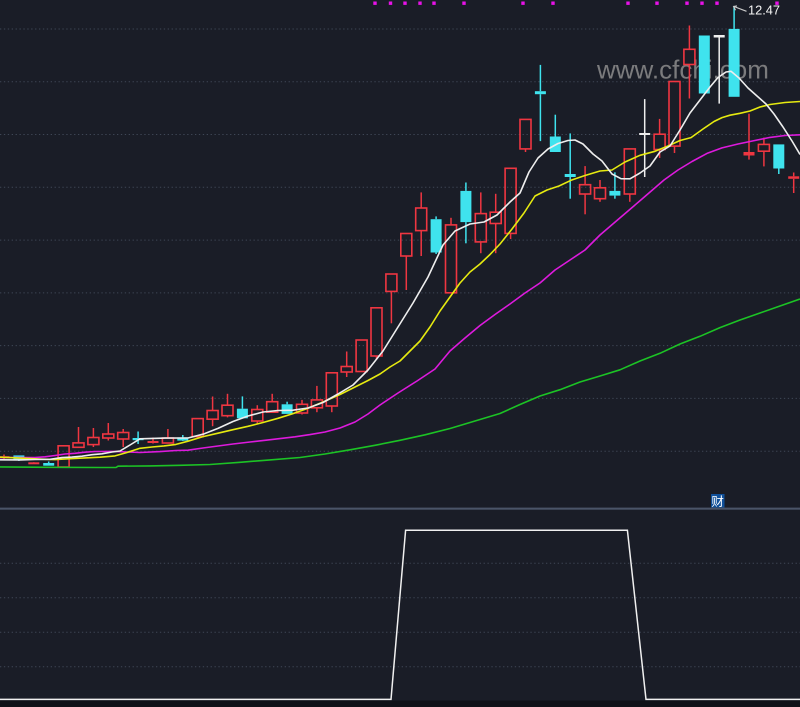 This screenshot has height=707, width=800. What do you see at coordinates (764, 10) in the screenshot?
I see `svg-text: 12.47` at bounding box center [764, 10].